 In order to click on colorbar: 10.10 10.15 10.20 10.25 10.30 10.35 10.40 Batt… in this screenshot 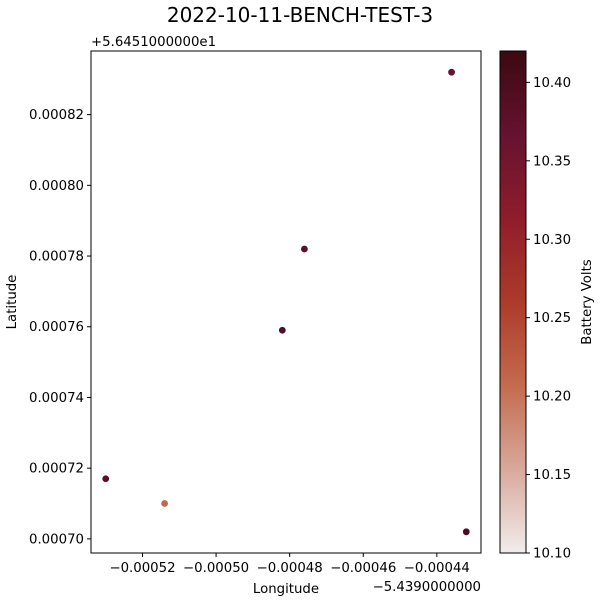, I will do `click(547, 306)`.